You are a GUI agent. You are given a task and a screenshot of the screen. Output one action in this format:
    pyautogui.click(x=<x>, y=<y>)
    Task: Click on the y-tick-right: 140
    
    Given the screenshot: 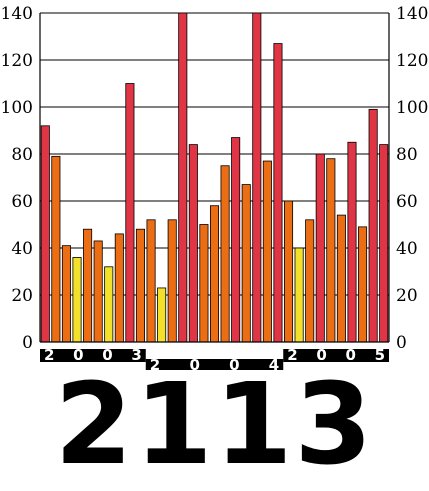 What is the action you would take?
    pyautogui.click(x=412, y=14)
    